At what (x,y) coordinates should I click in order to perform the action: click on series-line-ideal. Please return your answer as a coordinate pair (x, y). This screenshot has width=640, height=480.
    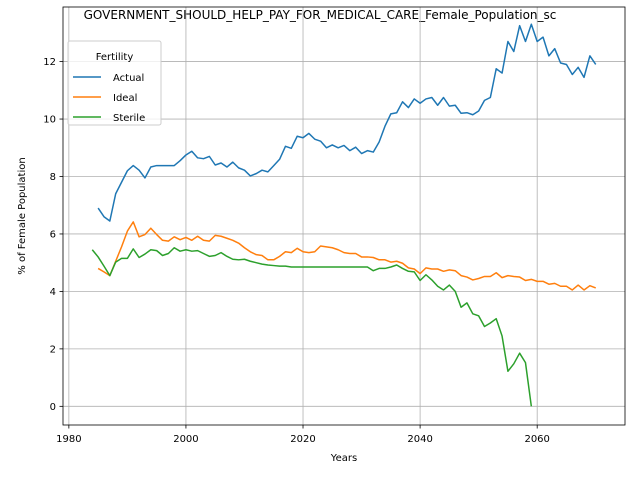
    Looking at the image, I should click on (347, 256).